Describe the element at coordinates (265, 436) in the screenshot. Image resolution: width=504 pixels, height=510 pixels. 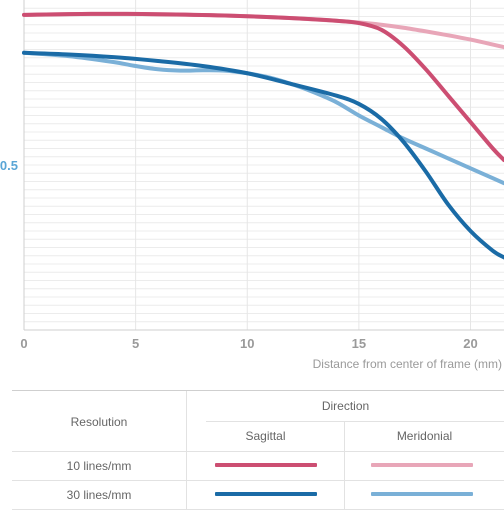
I see `sagittal-header: Sagittal` at that location.